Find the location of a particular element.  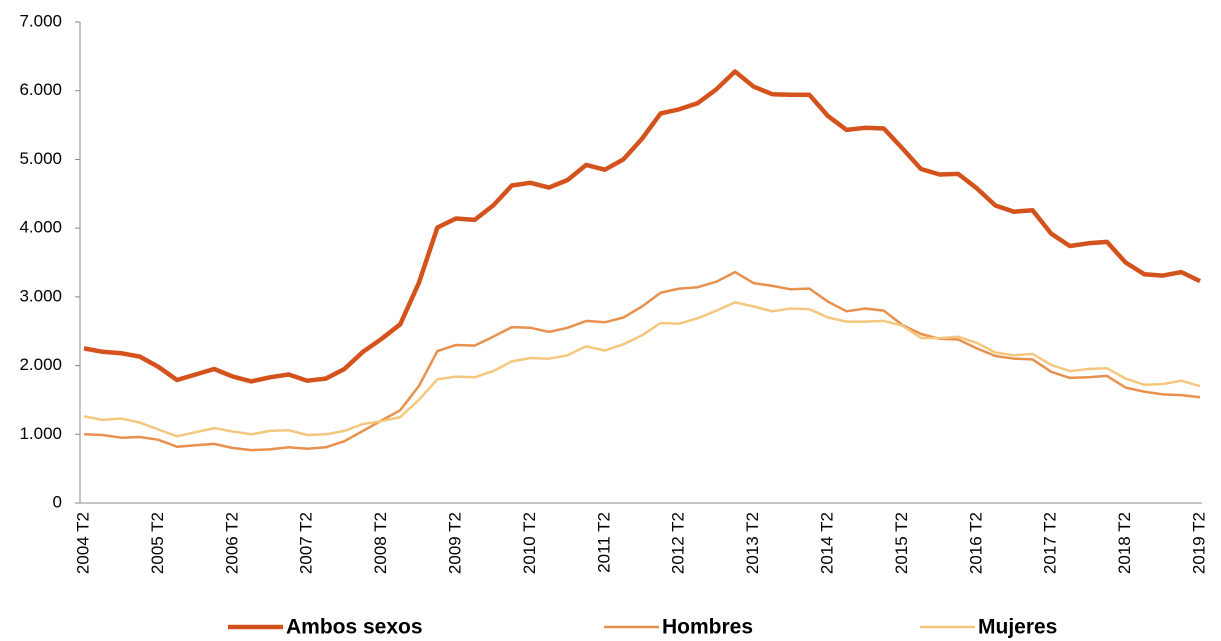

y-tick-label: 2.000 is located at coordinates (40, 364).